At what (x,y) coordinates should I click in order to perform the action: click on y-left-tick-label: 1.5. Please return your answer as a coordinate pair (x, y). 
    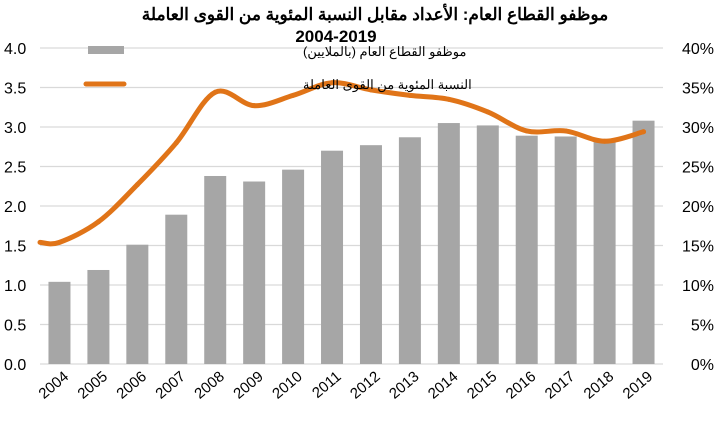
    Looking at the image, I should click on (15, 247).